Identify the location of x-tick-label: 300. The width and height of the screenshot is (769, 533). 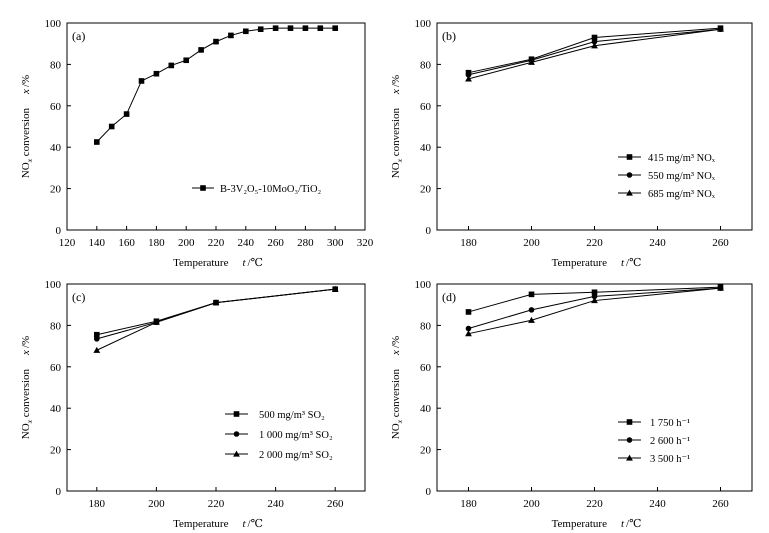
(335, 243).